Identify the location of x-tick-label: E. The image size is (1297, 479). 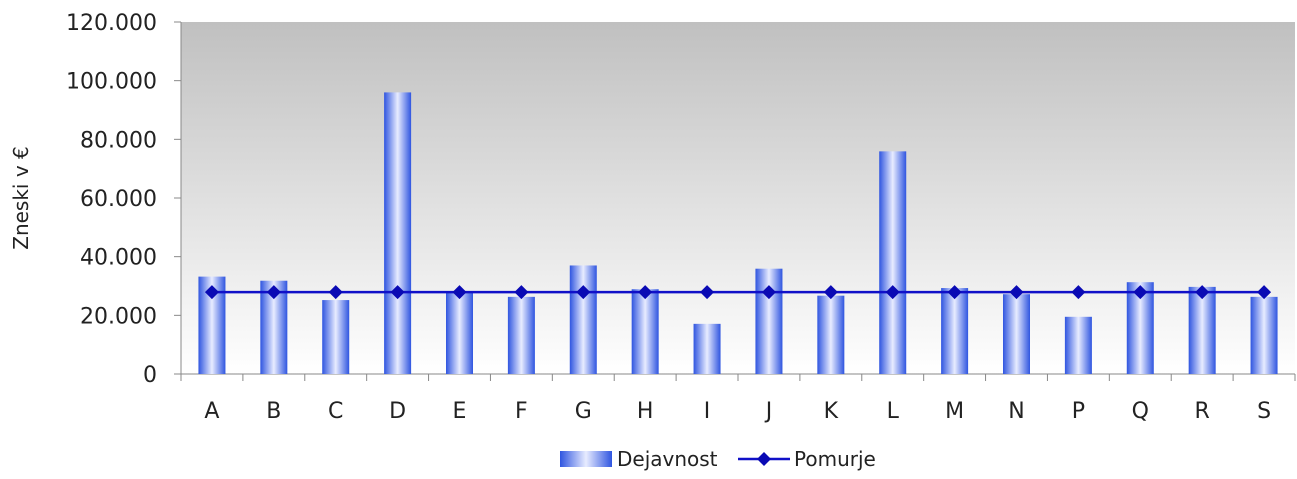
(460, 411).